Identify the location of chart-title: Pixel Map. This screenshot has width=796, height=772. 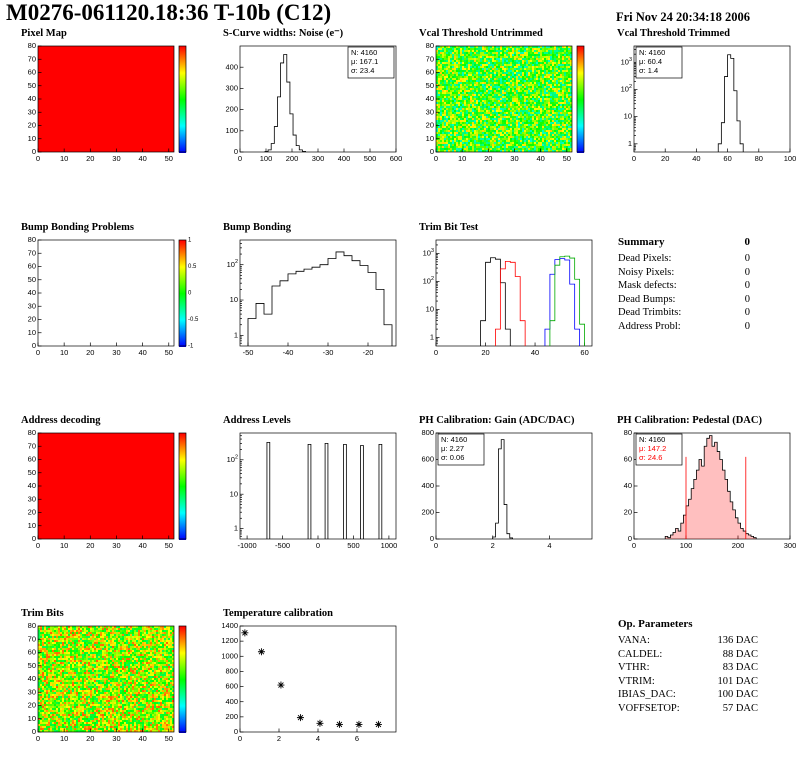
(44, 33).